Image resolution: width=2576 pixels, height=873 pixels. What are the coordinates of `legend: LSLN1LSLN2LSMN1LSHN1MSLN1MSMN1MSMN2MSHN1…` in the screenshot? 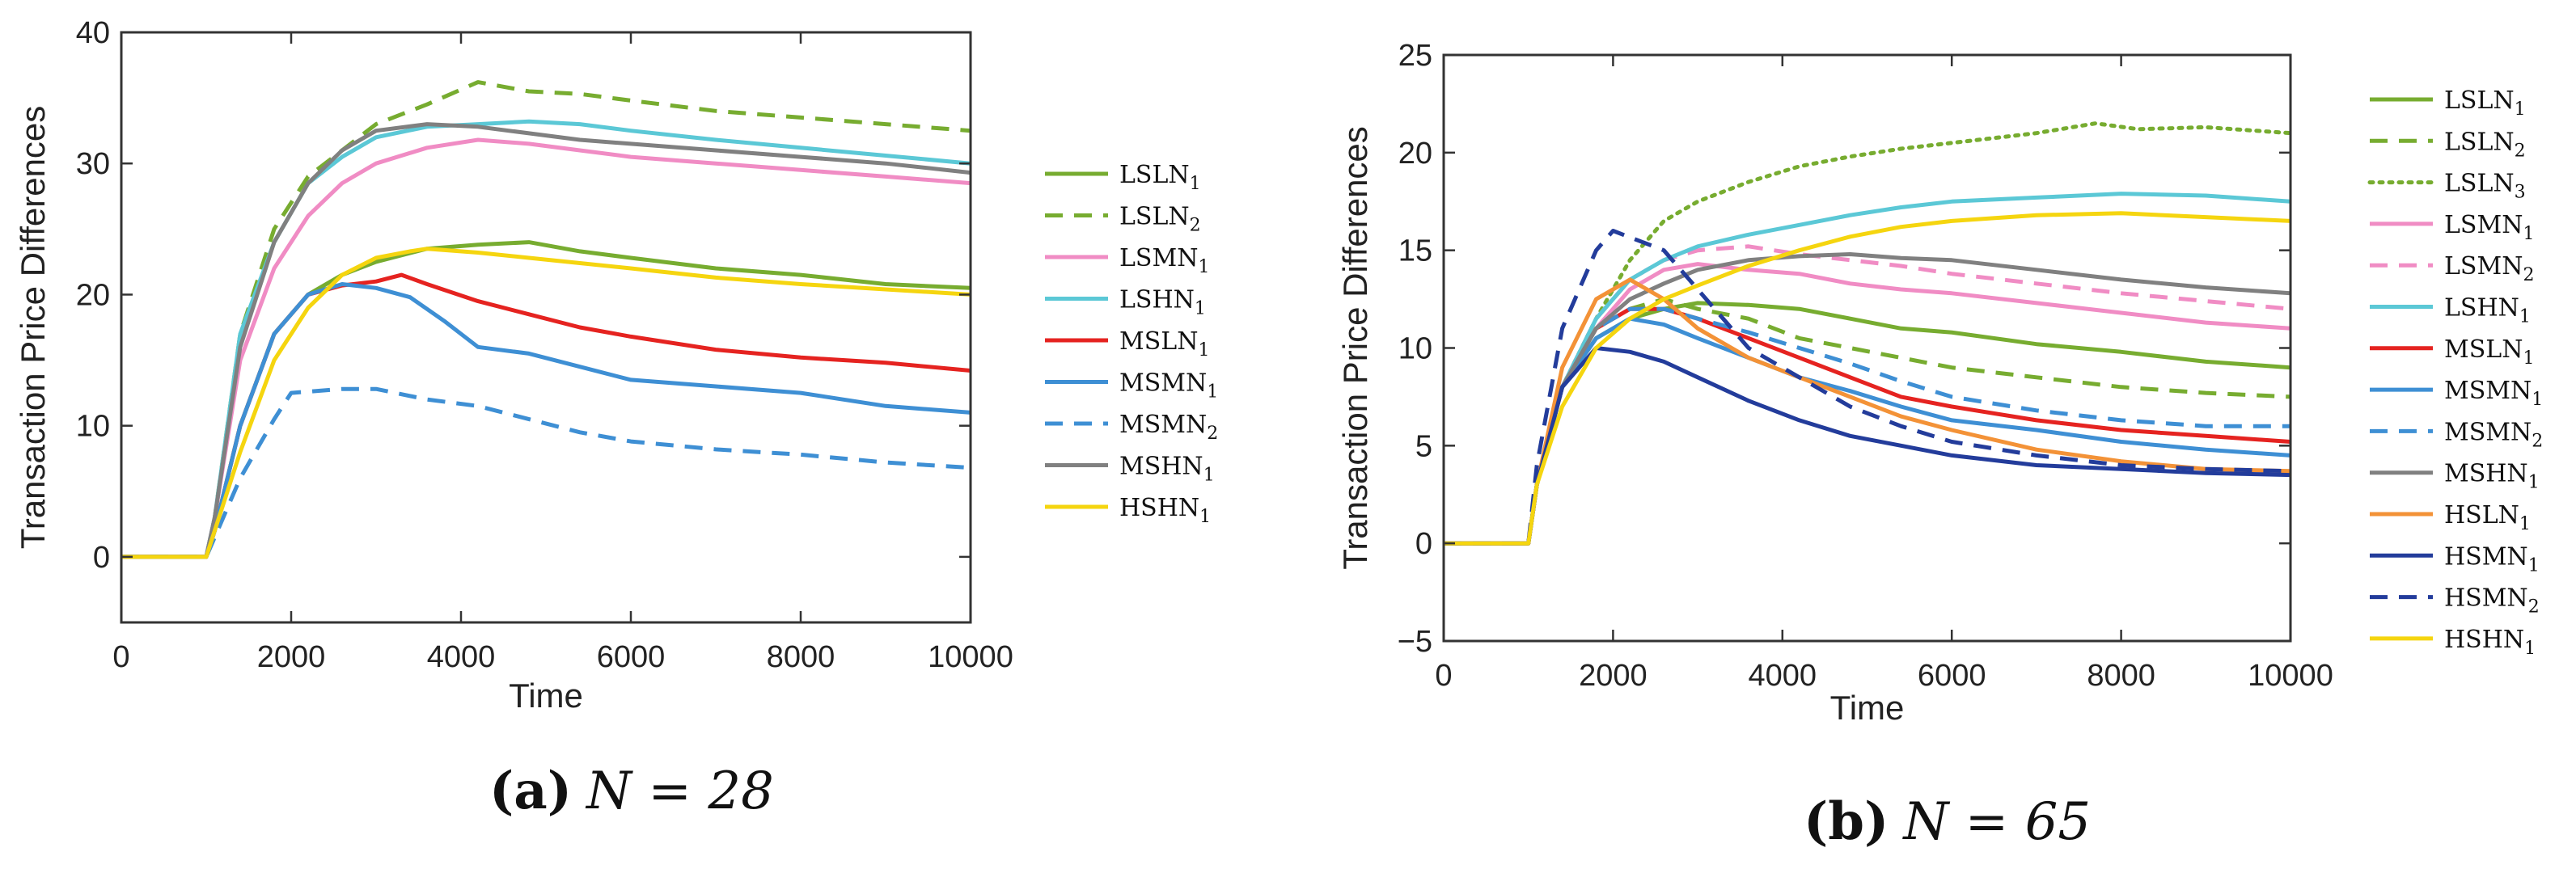 It's located at (1131, 344).